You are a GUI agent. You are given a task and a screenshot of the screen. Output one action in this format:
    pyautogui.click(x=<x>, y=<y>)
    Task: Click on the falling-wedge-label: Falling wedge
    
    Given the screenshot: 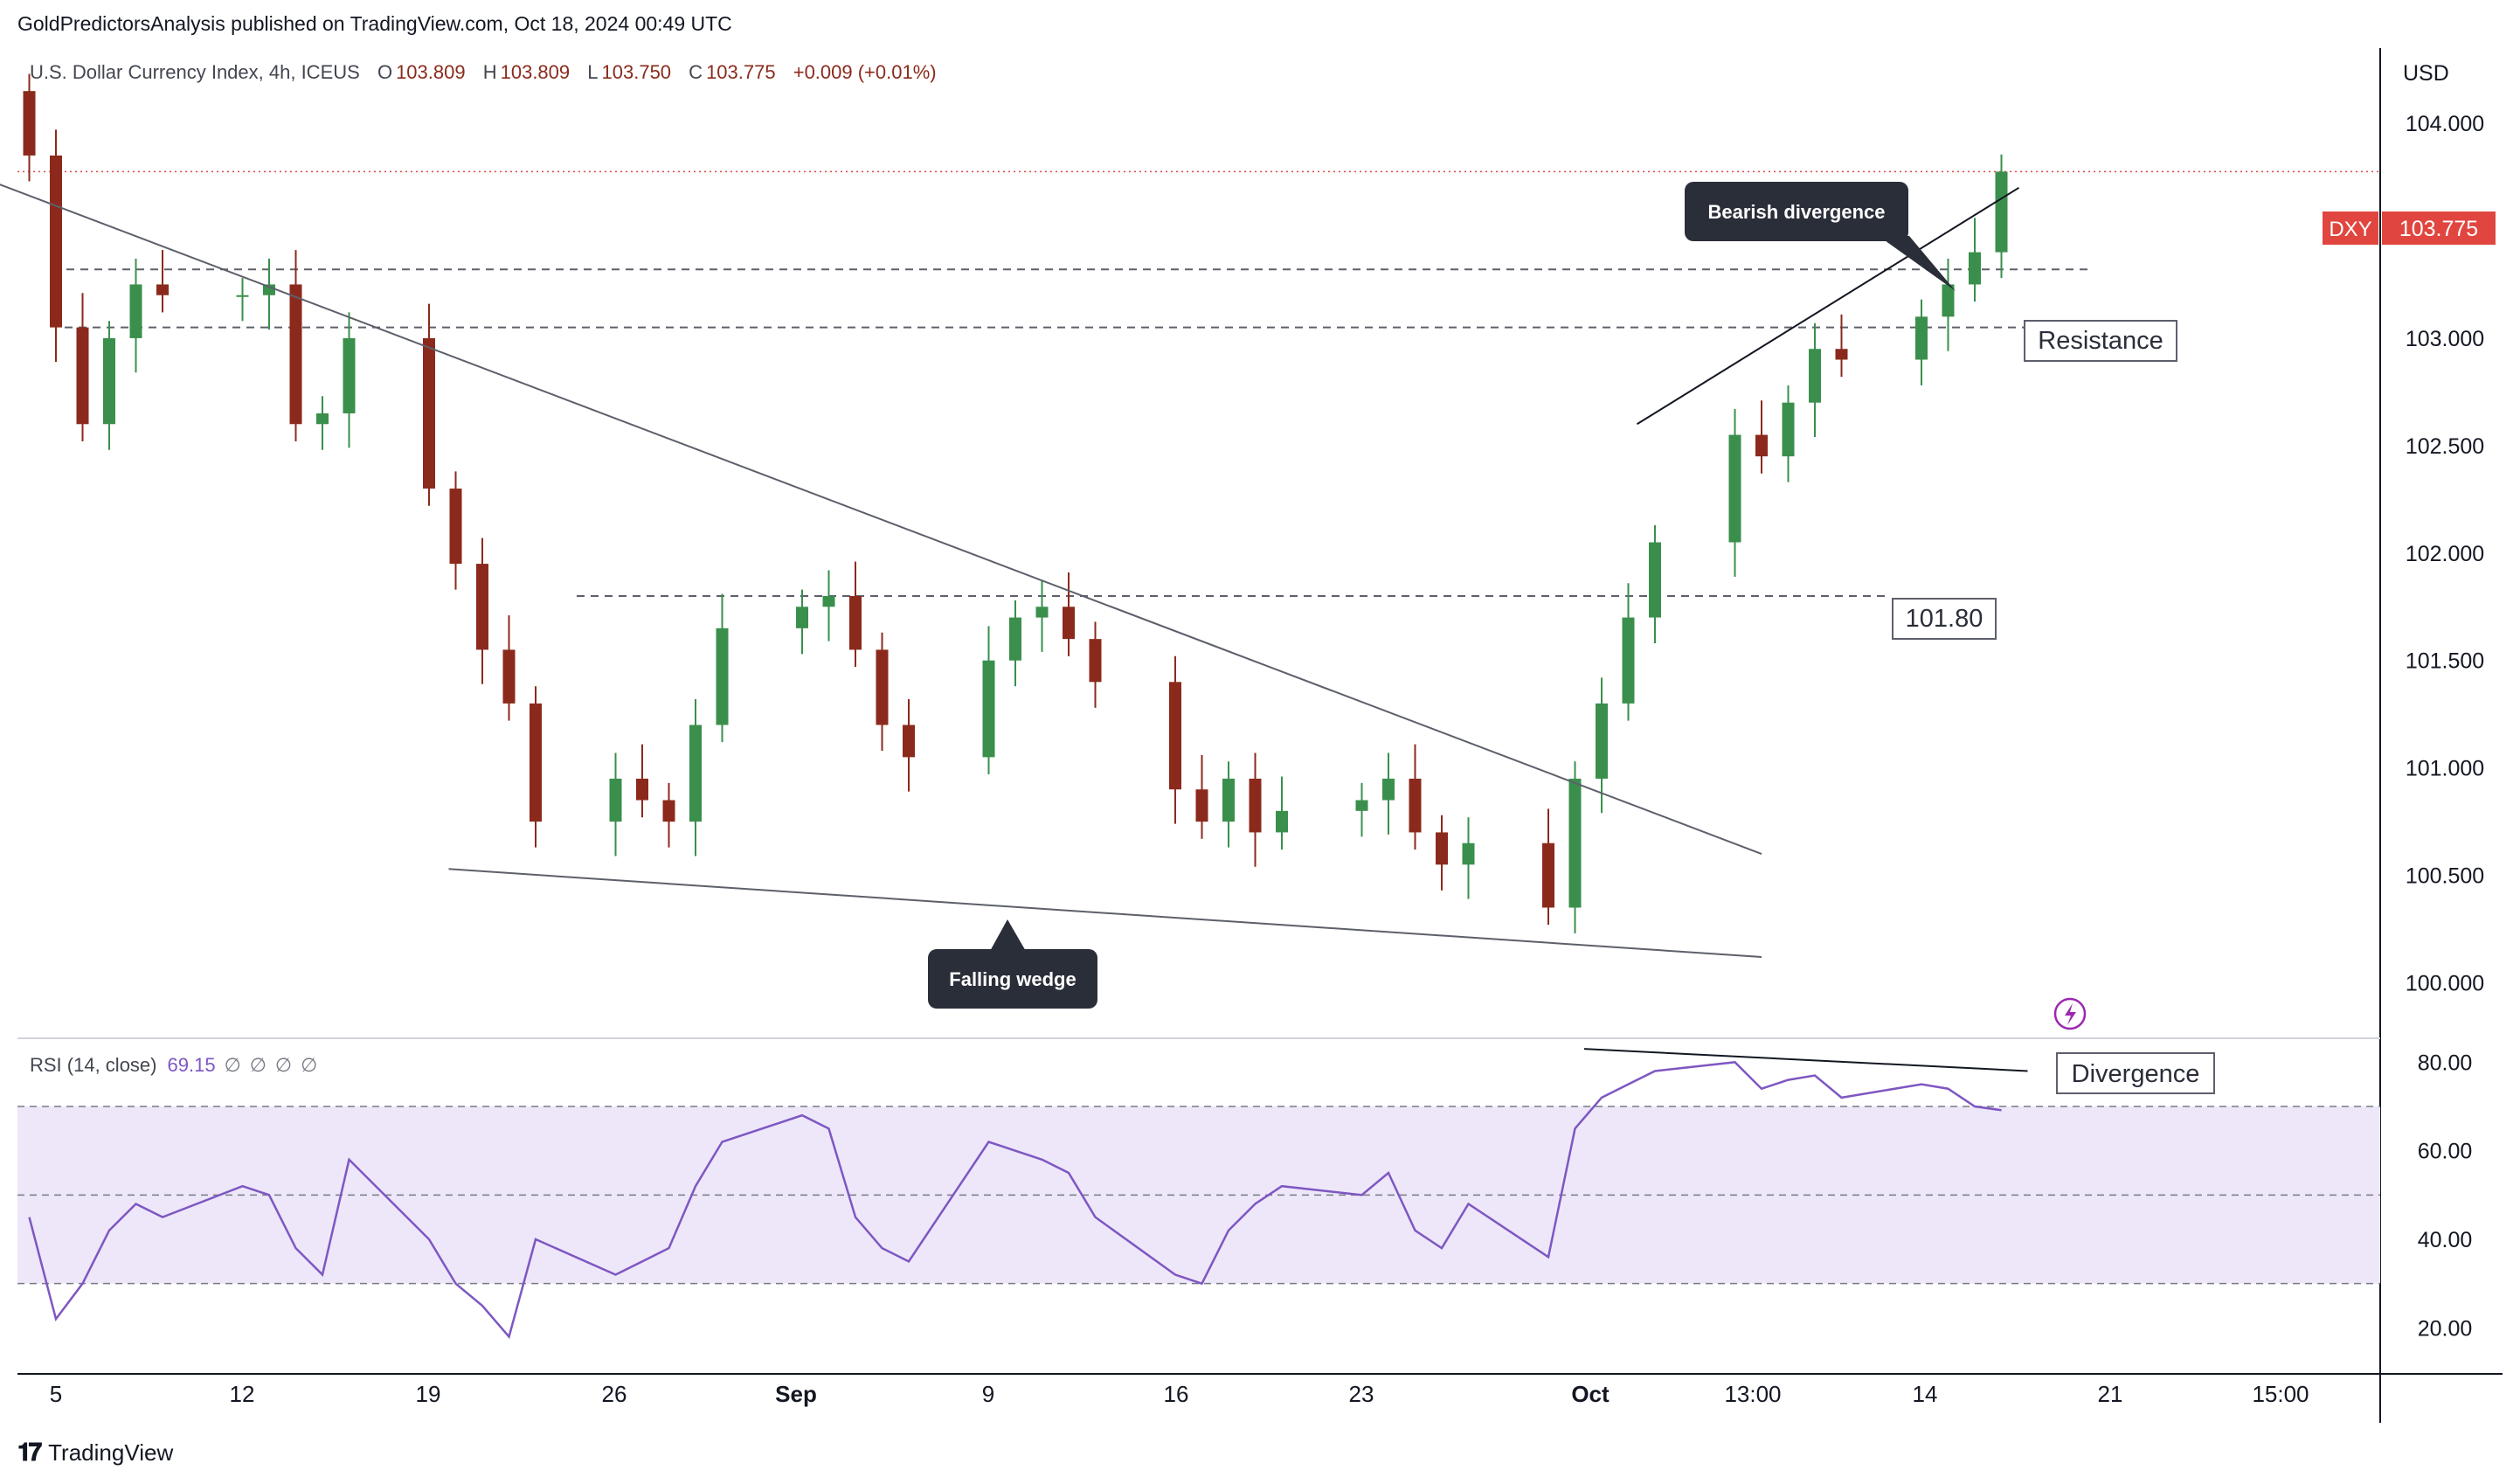 What is the action you would take?
    pyautogui.click(x=1012, y=979)
    